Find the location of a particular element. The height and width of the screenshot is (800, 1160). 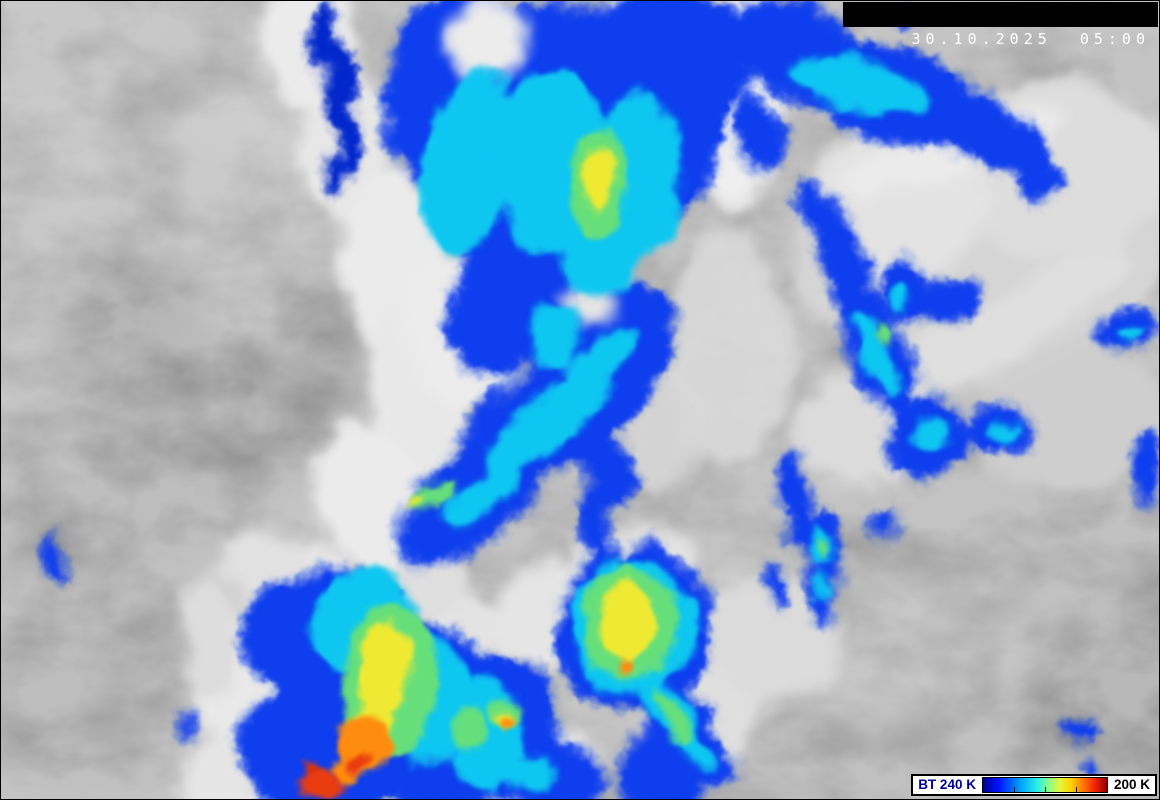

colorbar-min-label: BT 240 K is located at coordinates (947, 784).